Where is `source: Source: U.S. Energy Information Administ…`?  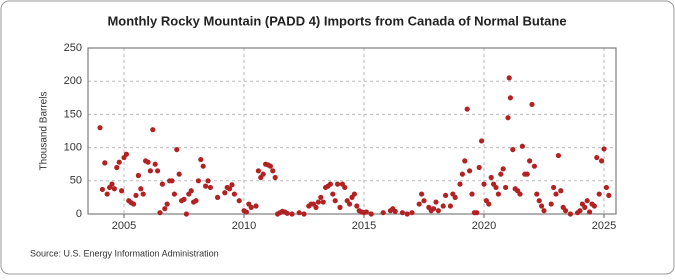
source: Source: U.S. Energy Information Administ… is located at coordinates (124, 253).